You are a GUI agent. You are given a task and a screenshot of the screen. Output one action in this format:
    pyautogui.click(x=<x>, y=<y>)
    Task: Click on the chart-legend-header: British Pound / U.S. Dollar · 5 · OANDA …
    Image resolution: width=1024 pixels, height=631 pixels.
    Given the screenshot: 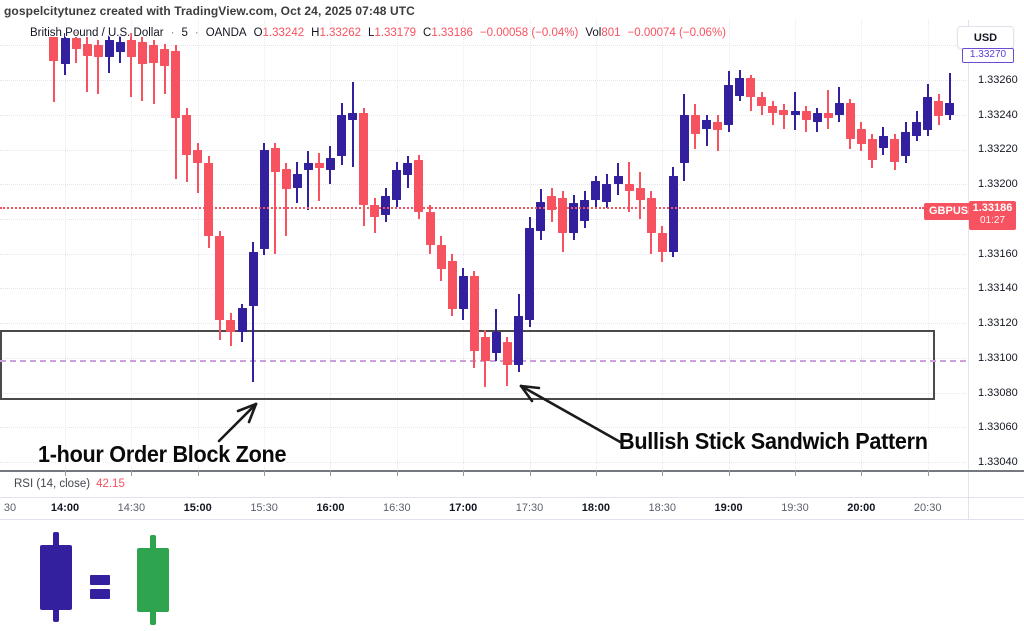 What is the action you would take?
    pyautogui.click(x=378, y=33)
    